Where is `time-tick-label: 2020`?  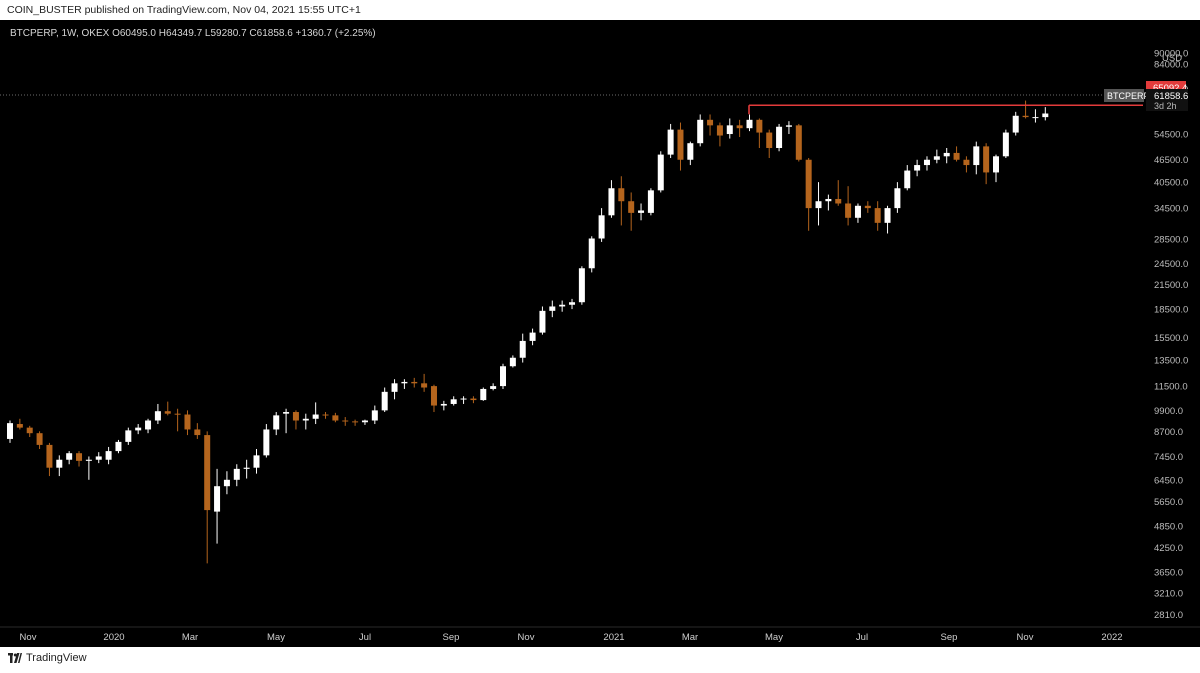 time-tick-label: 2020 is located at coordinates (113, 637).